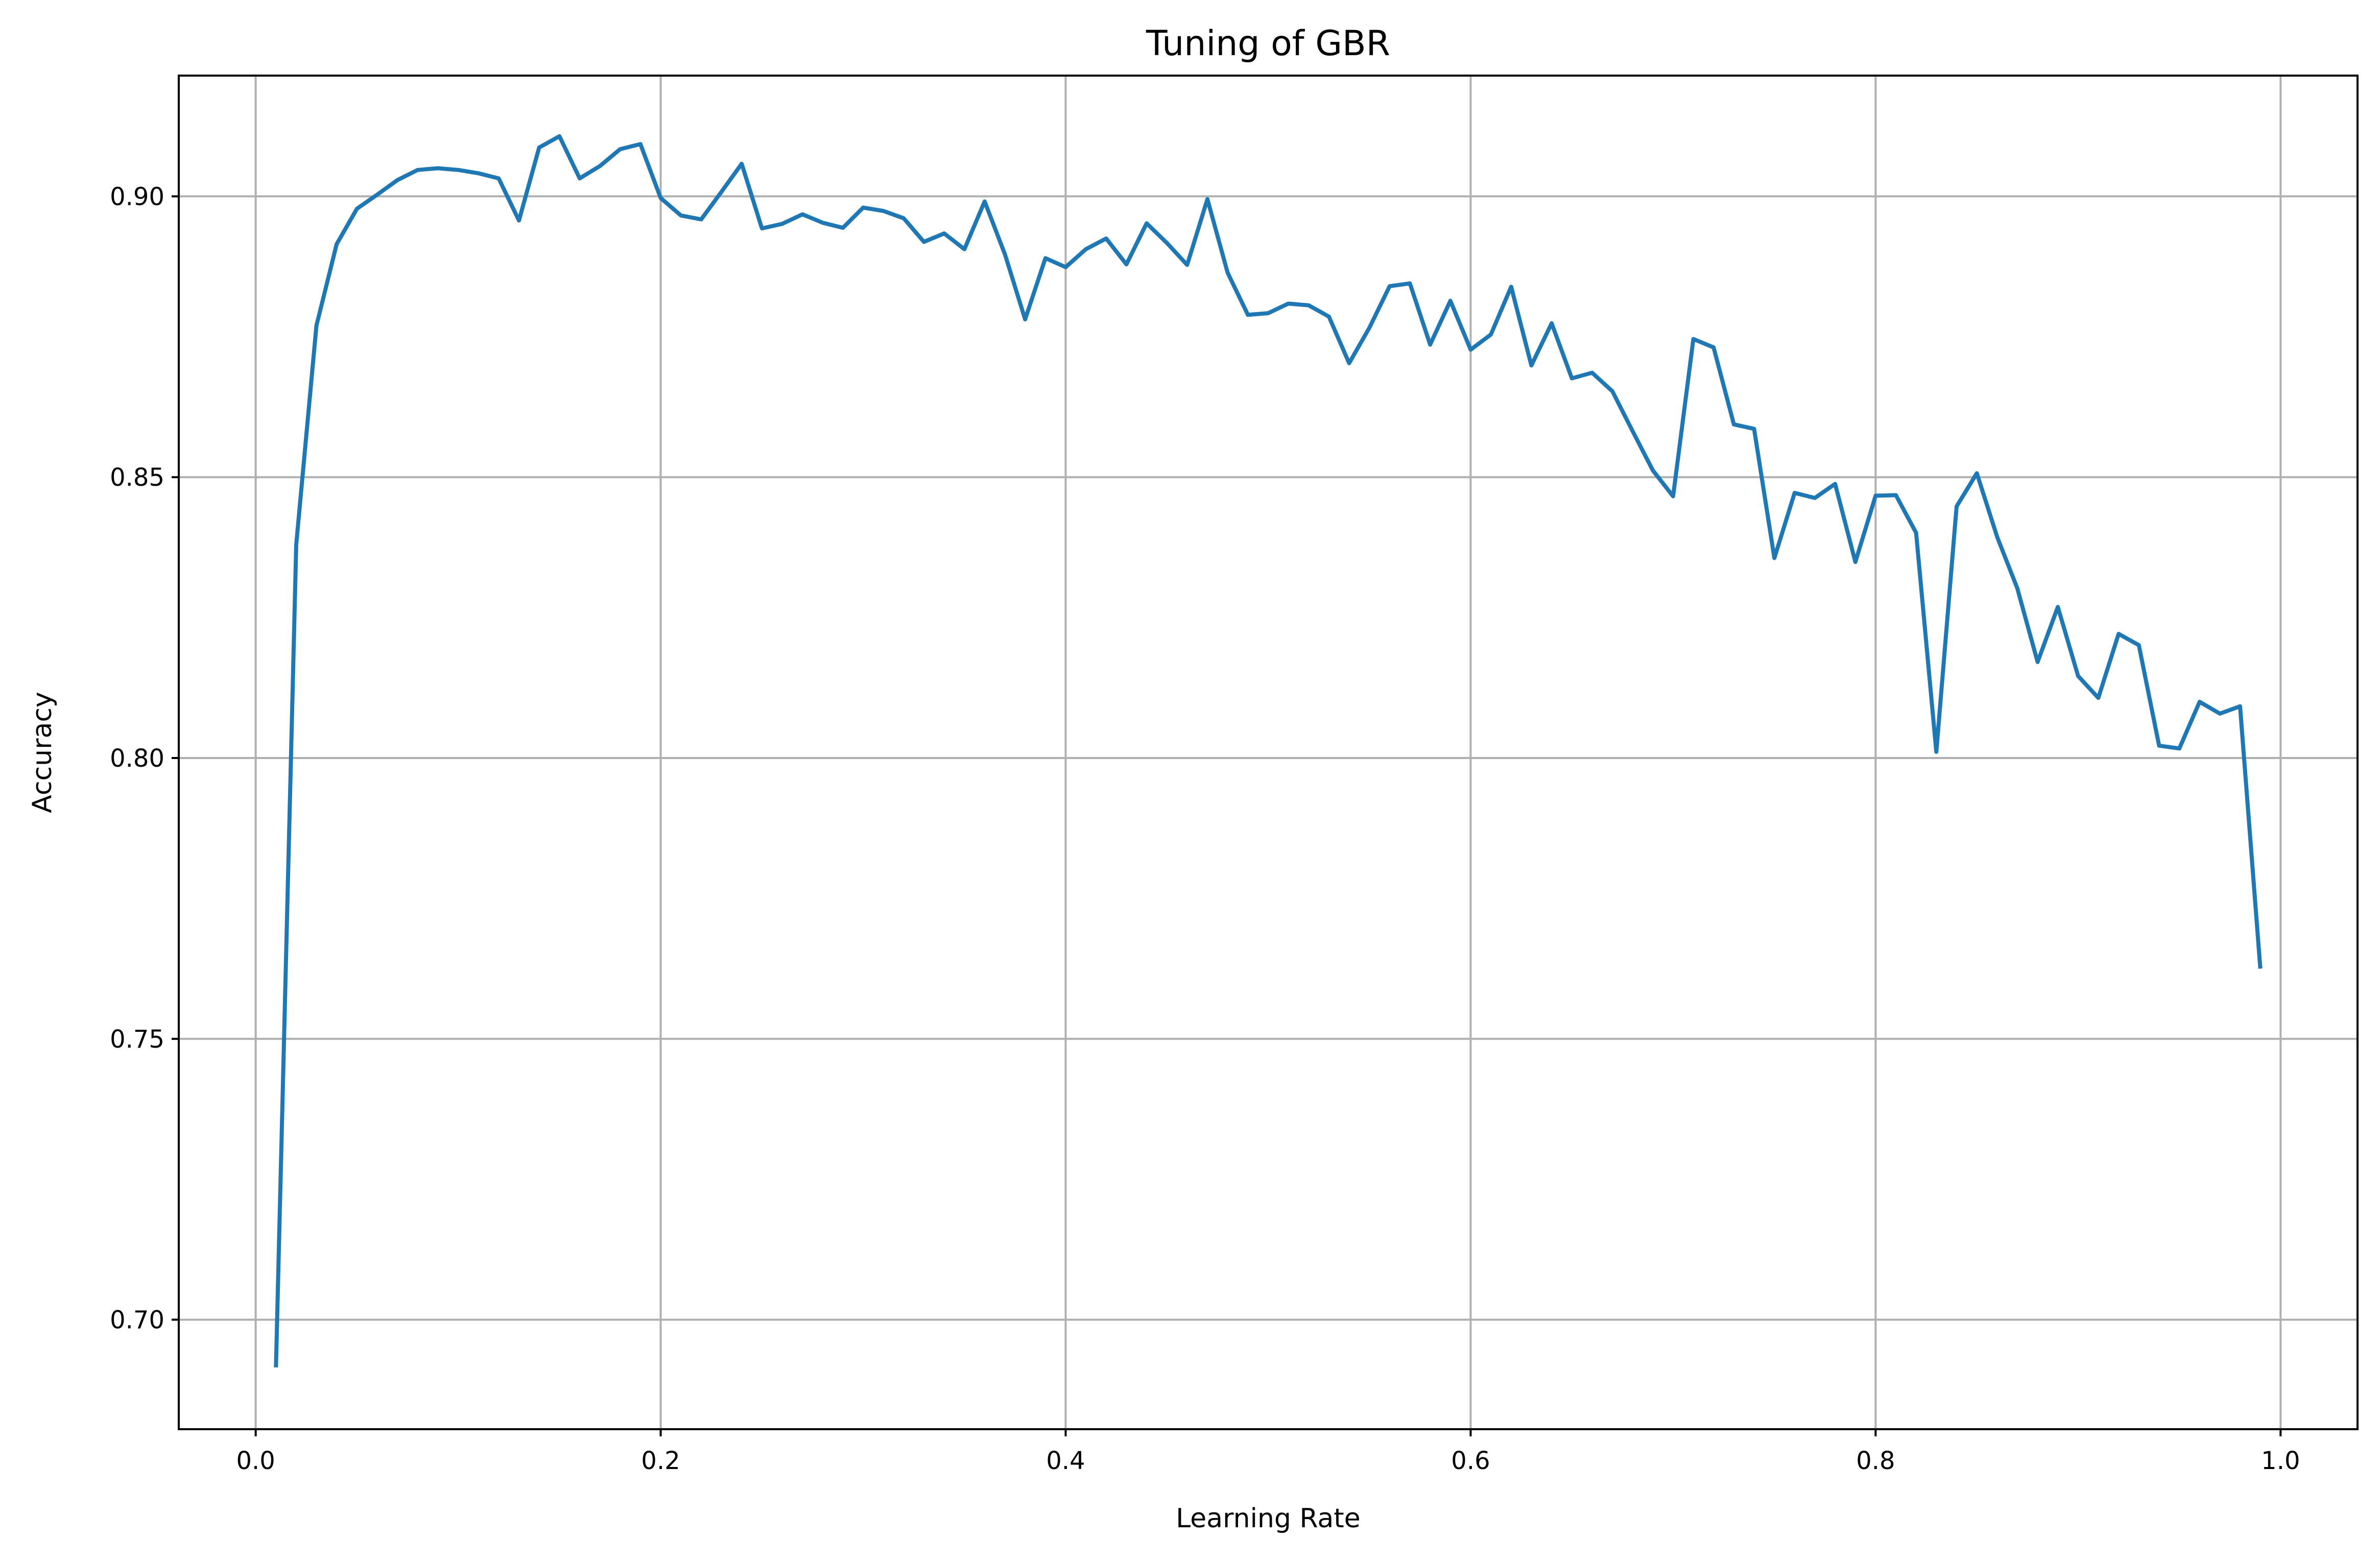 This screenshot has height=1562, width=2380. I want to click on y-axis-label: Accuracy, so click(42, 752).